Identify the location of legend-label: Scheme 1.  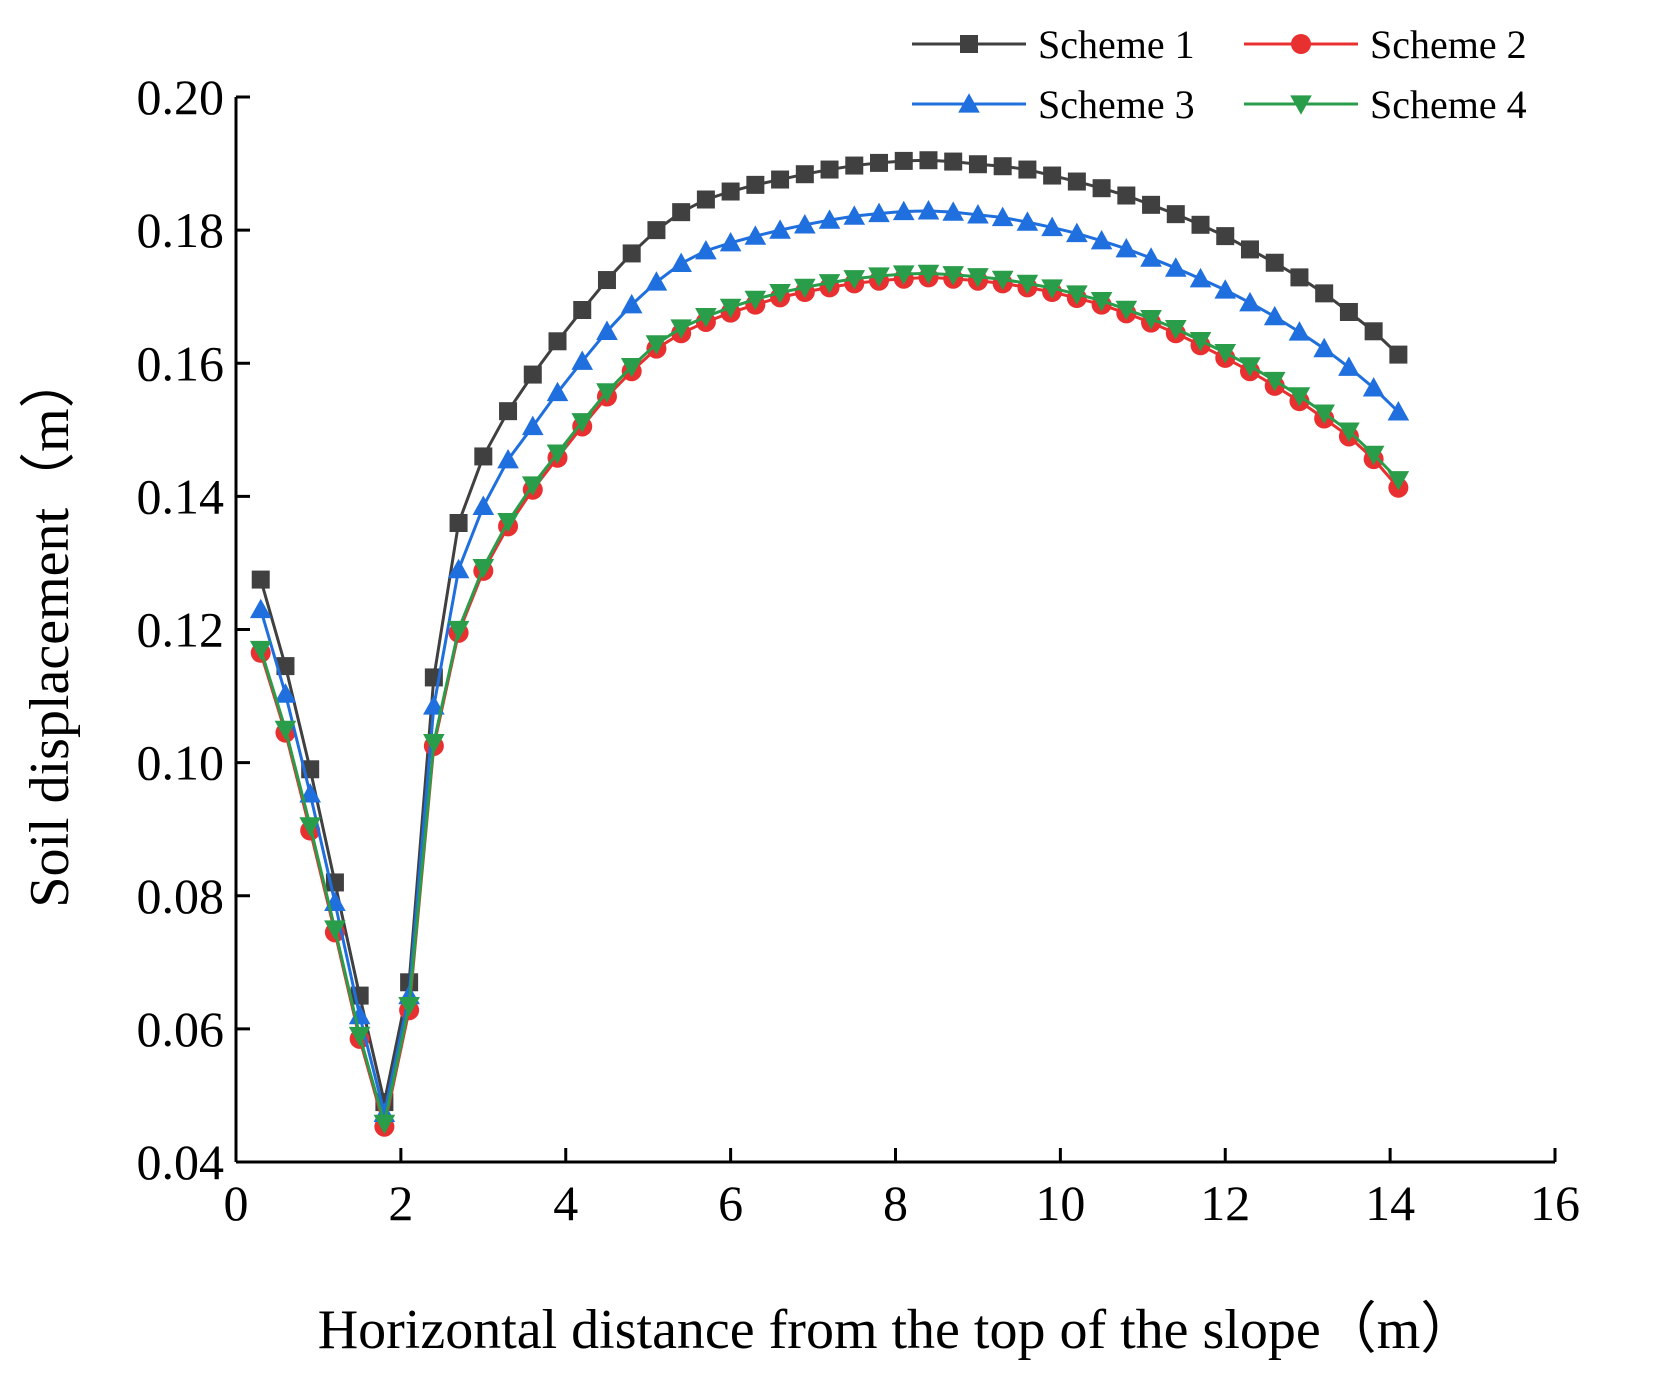
(1116, 44).